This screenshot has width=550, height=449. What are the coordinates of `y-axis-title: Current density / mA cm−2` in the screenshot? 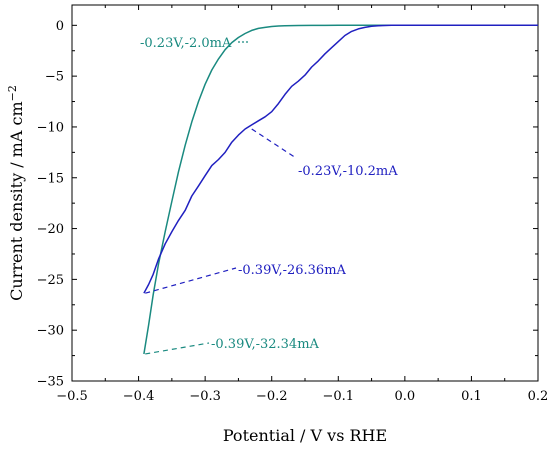 It's located at (16, 193).